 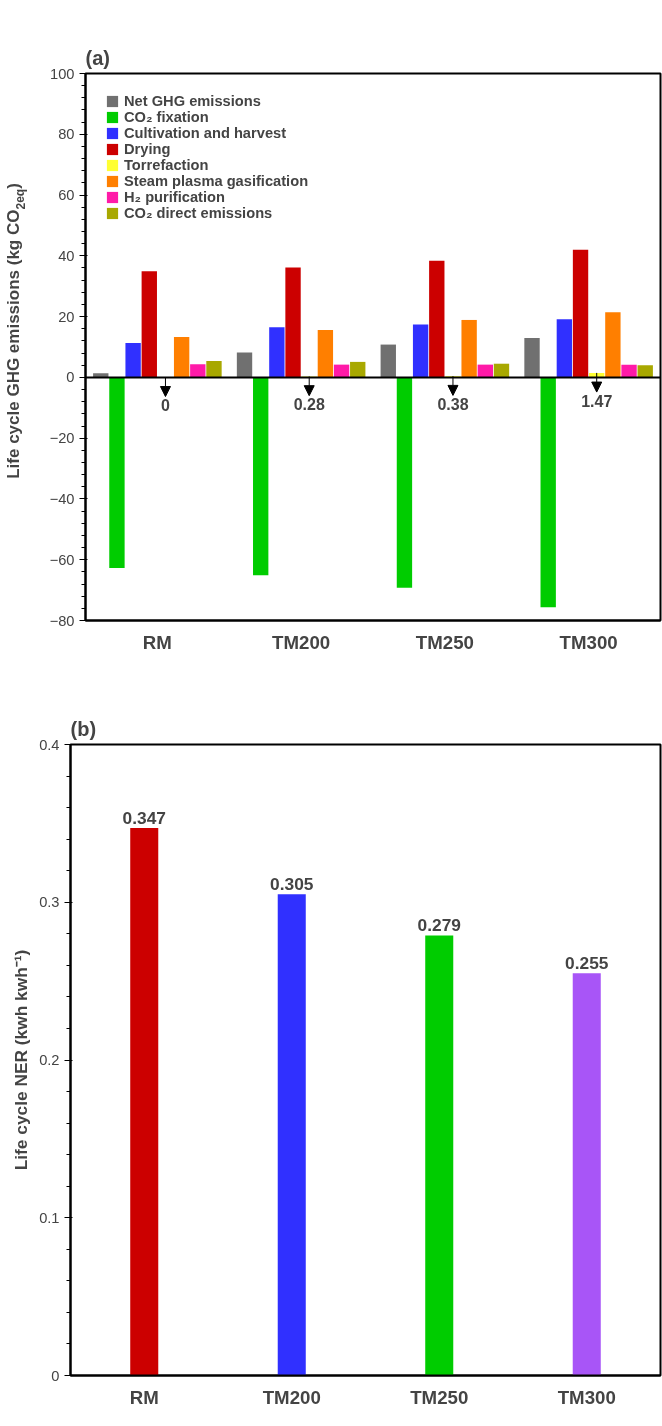 What do you see at coordinates (66, 134) in the screenshot?
I see `y-tick-label: 80` at bounding box center [66, 134].